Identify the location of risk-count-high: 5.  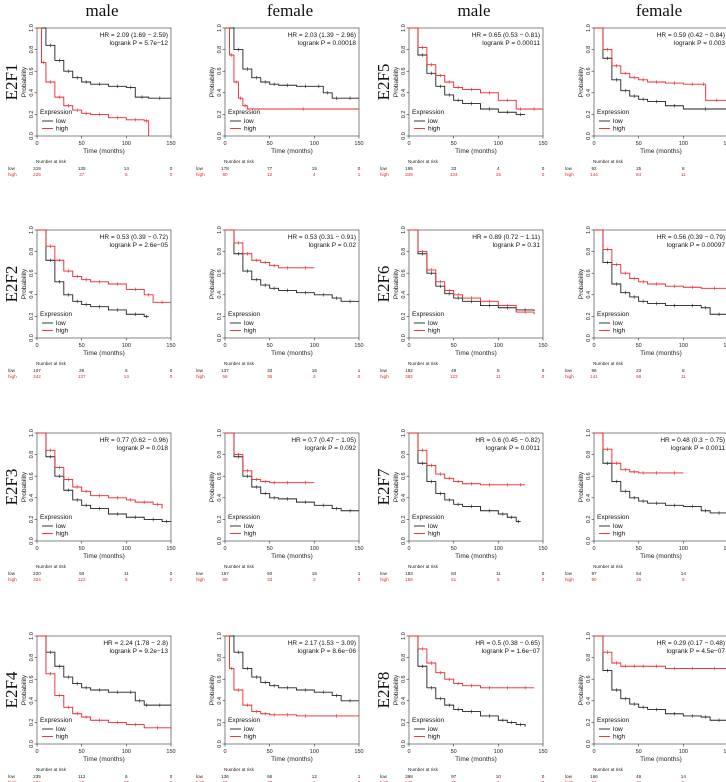
(683, 579).